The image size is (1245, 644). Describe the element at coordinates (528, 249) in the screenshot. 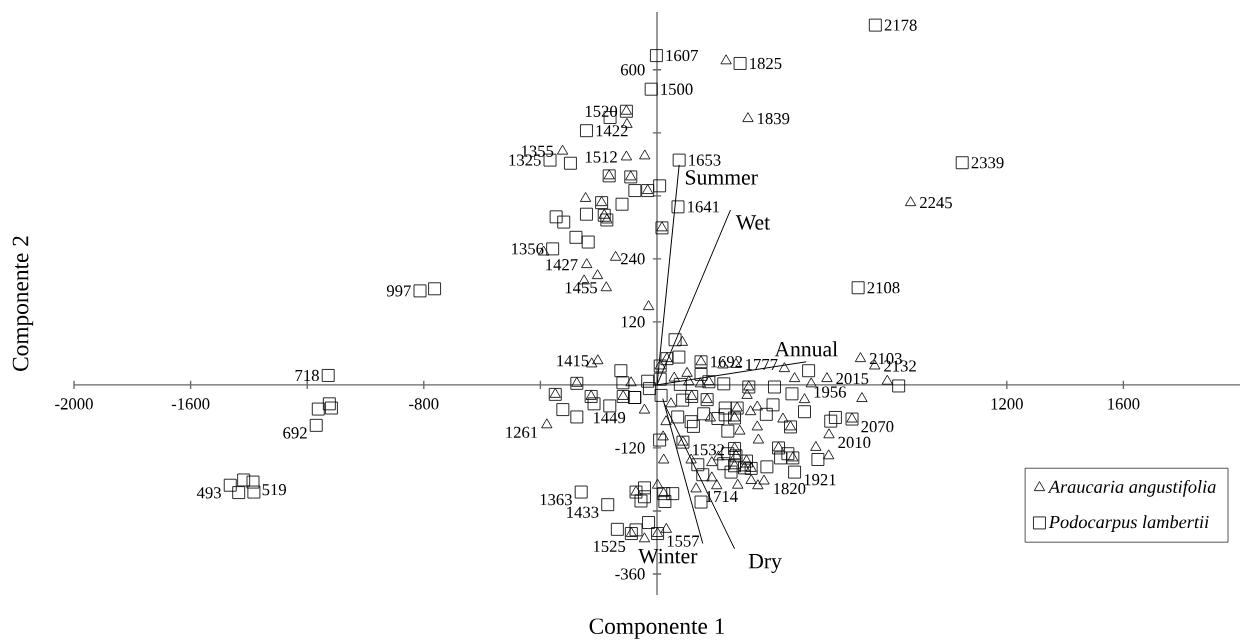

I see `annotation: 1356` at that location.